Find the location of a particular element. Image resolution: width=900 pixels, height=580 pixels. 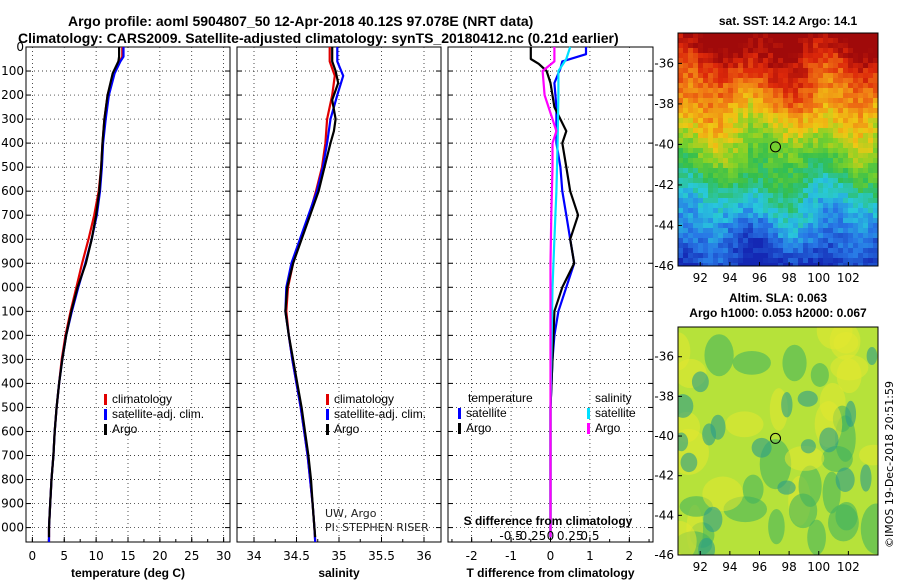

map-x-tick-label: 96 is located at coordinates (759, 567).